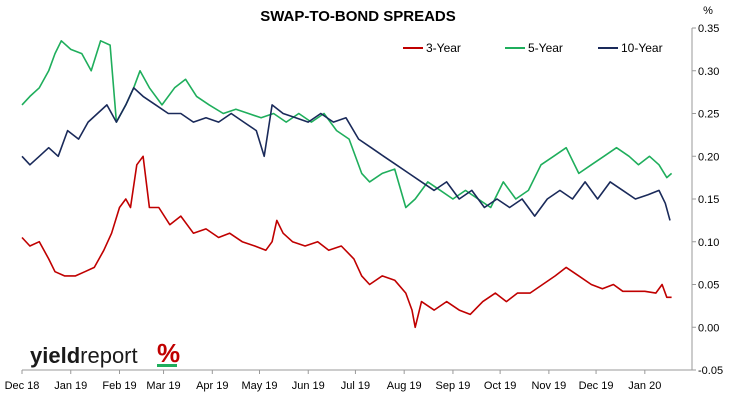 Image resolution: width=732 pixels, height=400 pixels. Describe the element at coordinates (355, 386) in the screenshot. I see `x-tick-label: Jul 19` at that location.